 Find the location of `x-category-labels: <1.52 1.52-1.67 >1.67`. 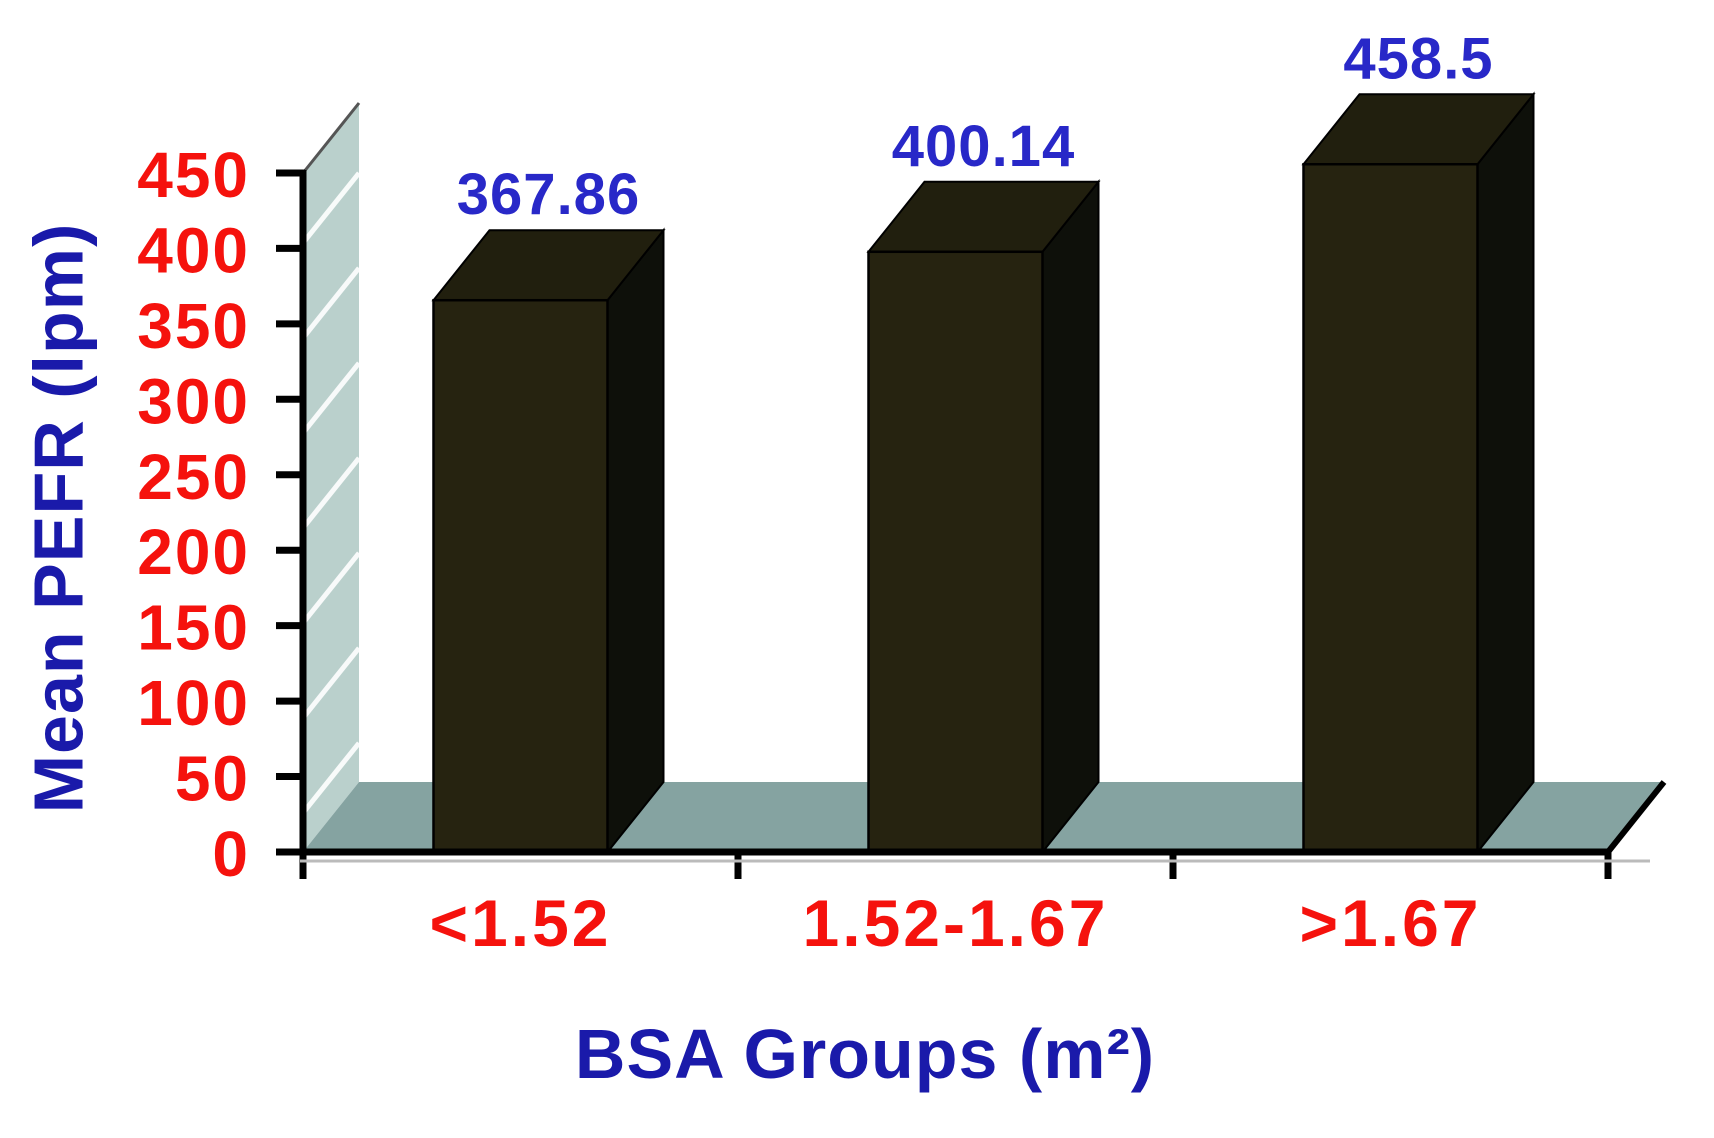

x-category-labels: <1.52 1.52-1.67 >1.67 is located at coordinates (956, 923).